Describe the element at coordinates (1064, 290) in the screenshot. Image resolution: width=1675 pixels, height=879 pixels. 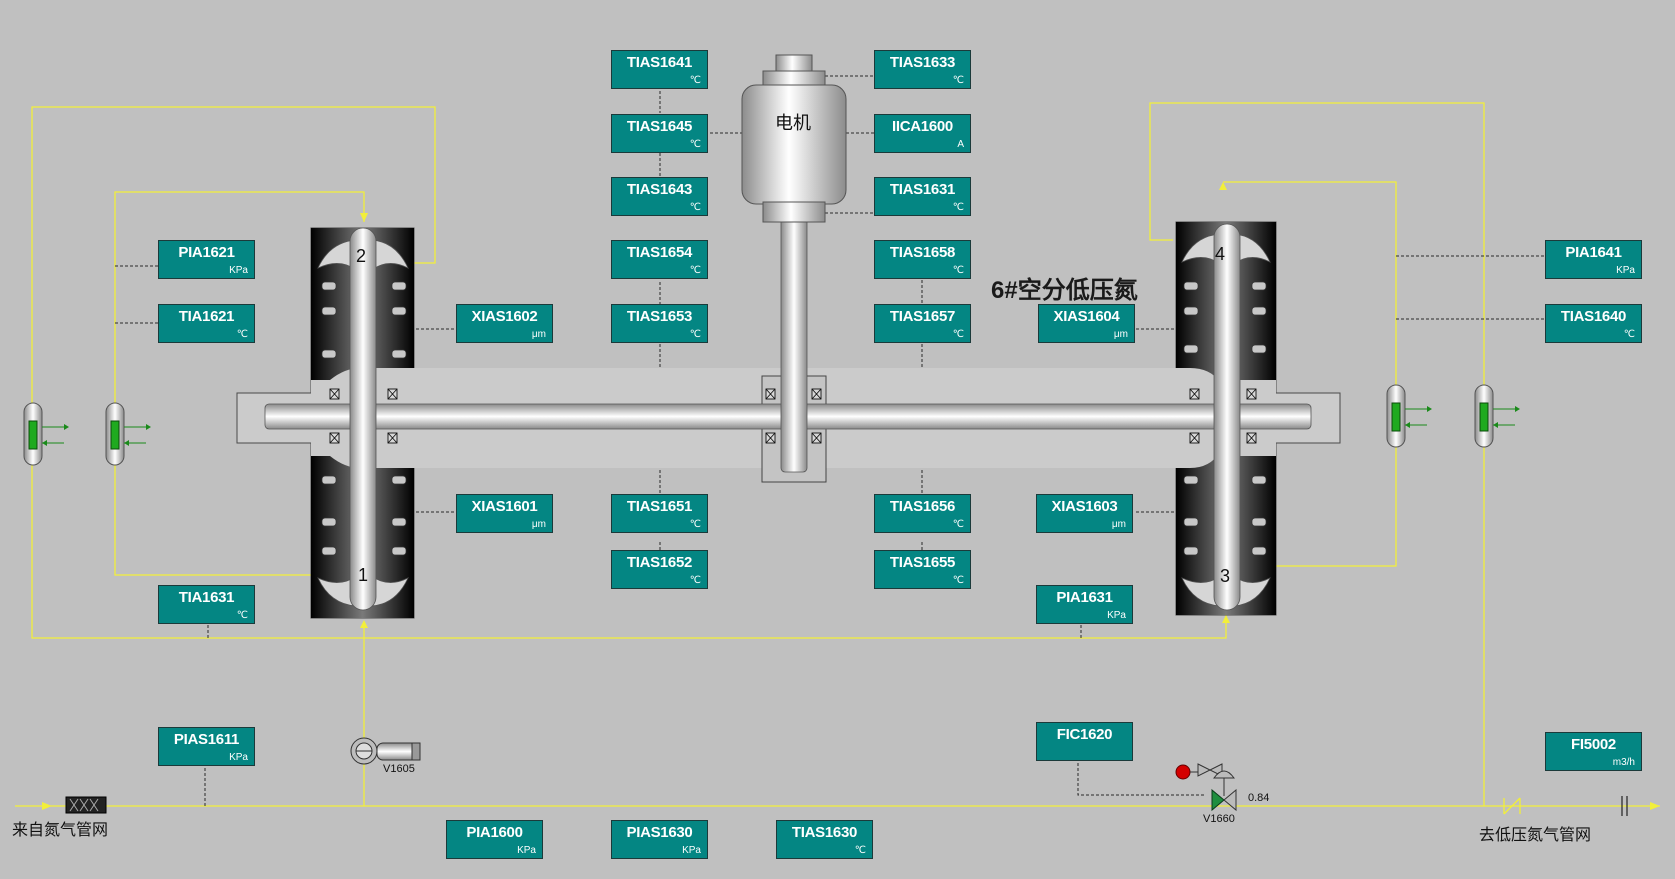
I see `page-title: 6#空分低压氮` at that location.